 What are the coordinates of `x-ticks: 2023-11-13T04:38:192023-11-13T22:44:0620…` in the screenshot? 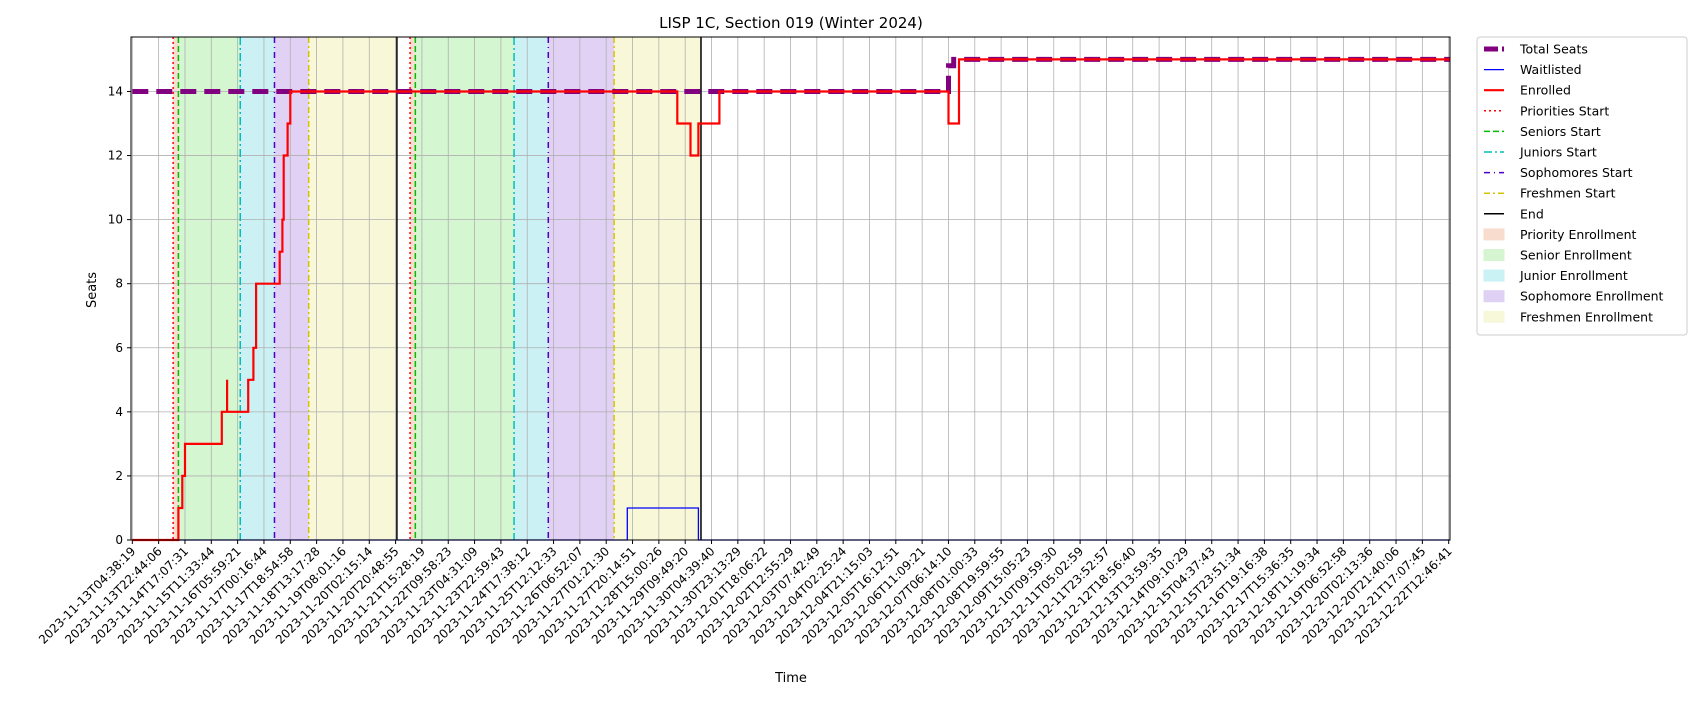 It's located at (745, 593).